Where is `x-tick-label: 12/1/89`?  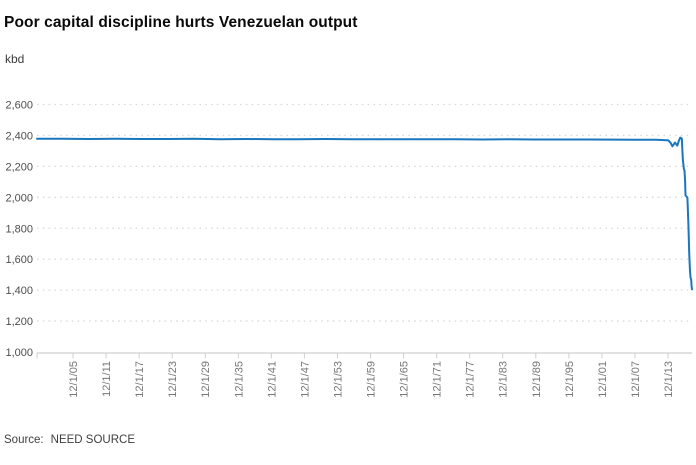
x-tick-label: 12/1/89 is located at coordinates (537, 379).